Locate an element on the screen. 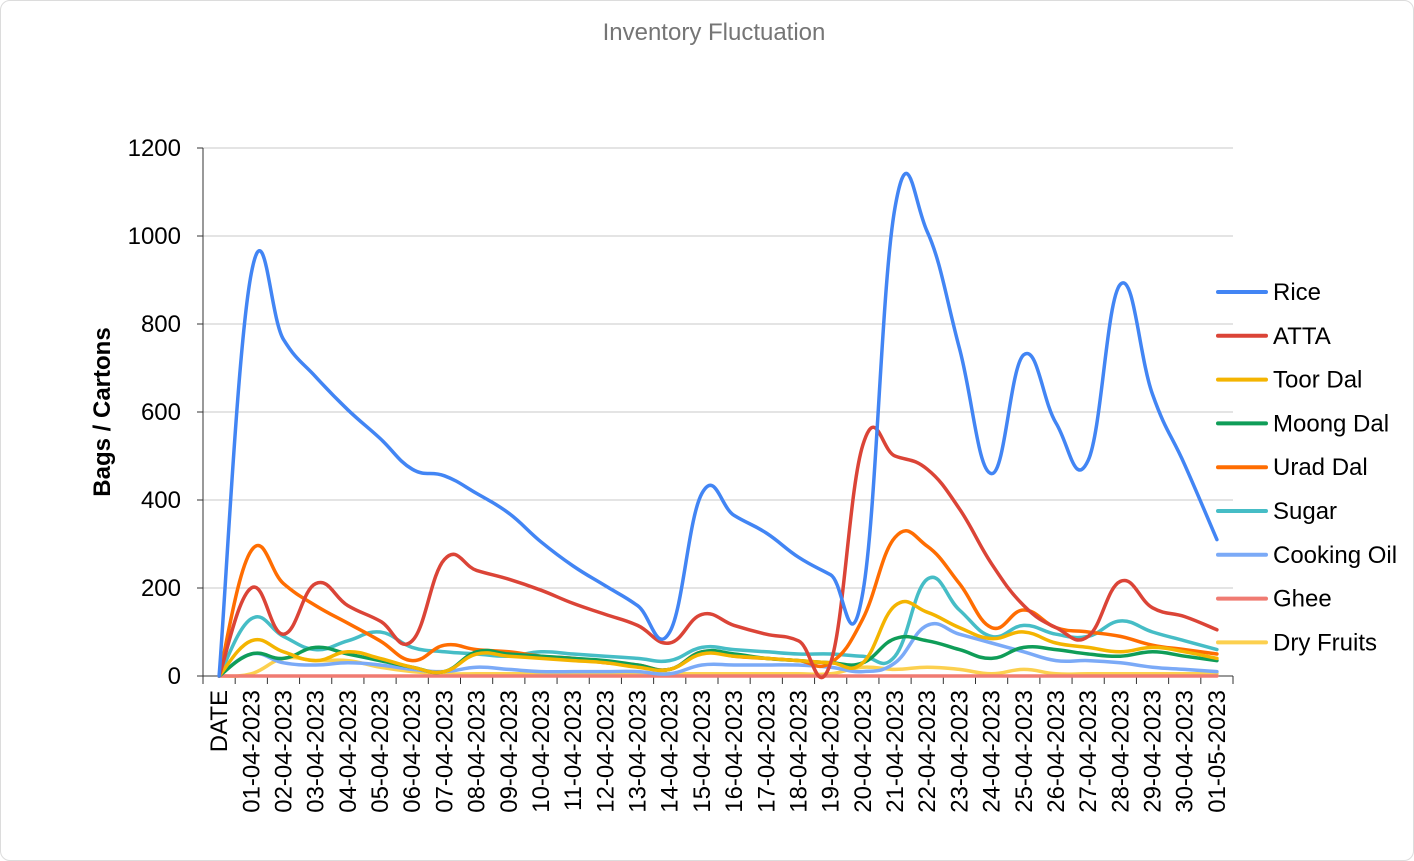  x-tick-label: 10-04-2023 is located at coordinates (541, 751).